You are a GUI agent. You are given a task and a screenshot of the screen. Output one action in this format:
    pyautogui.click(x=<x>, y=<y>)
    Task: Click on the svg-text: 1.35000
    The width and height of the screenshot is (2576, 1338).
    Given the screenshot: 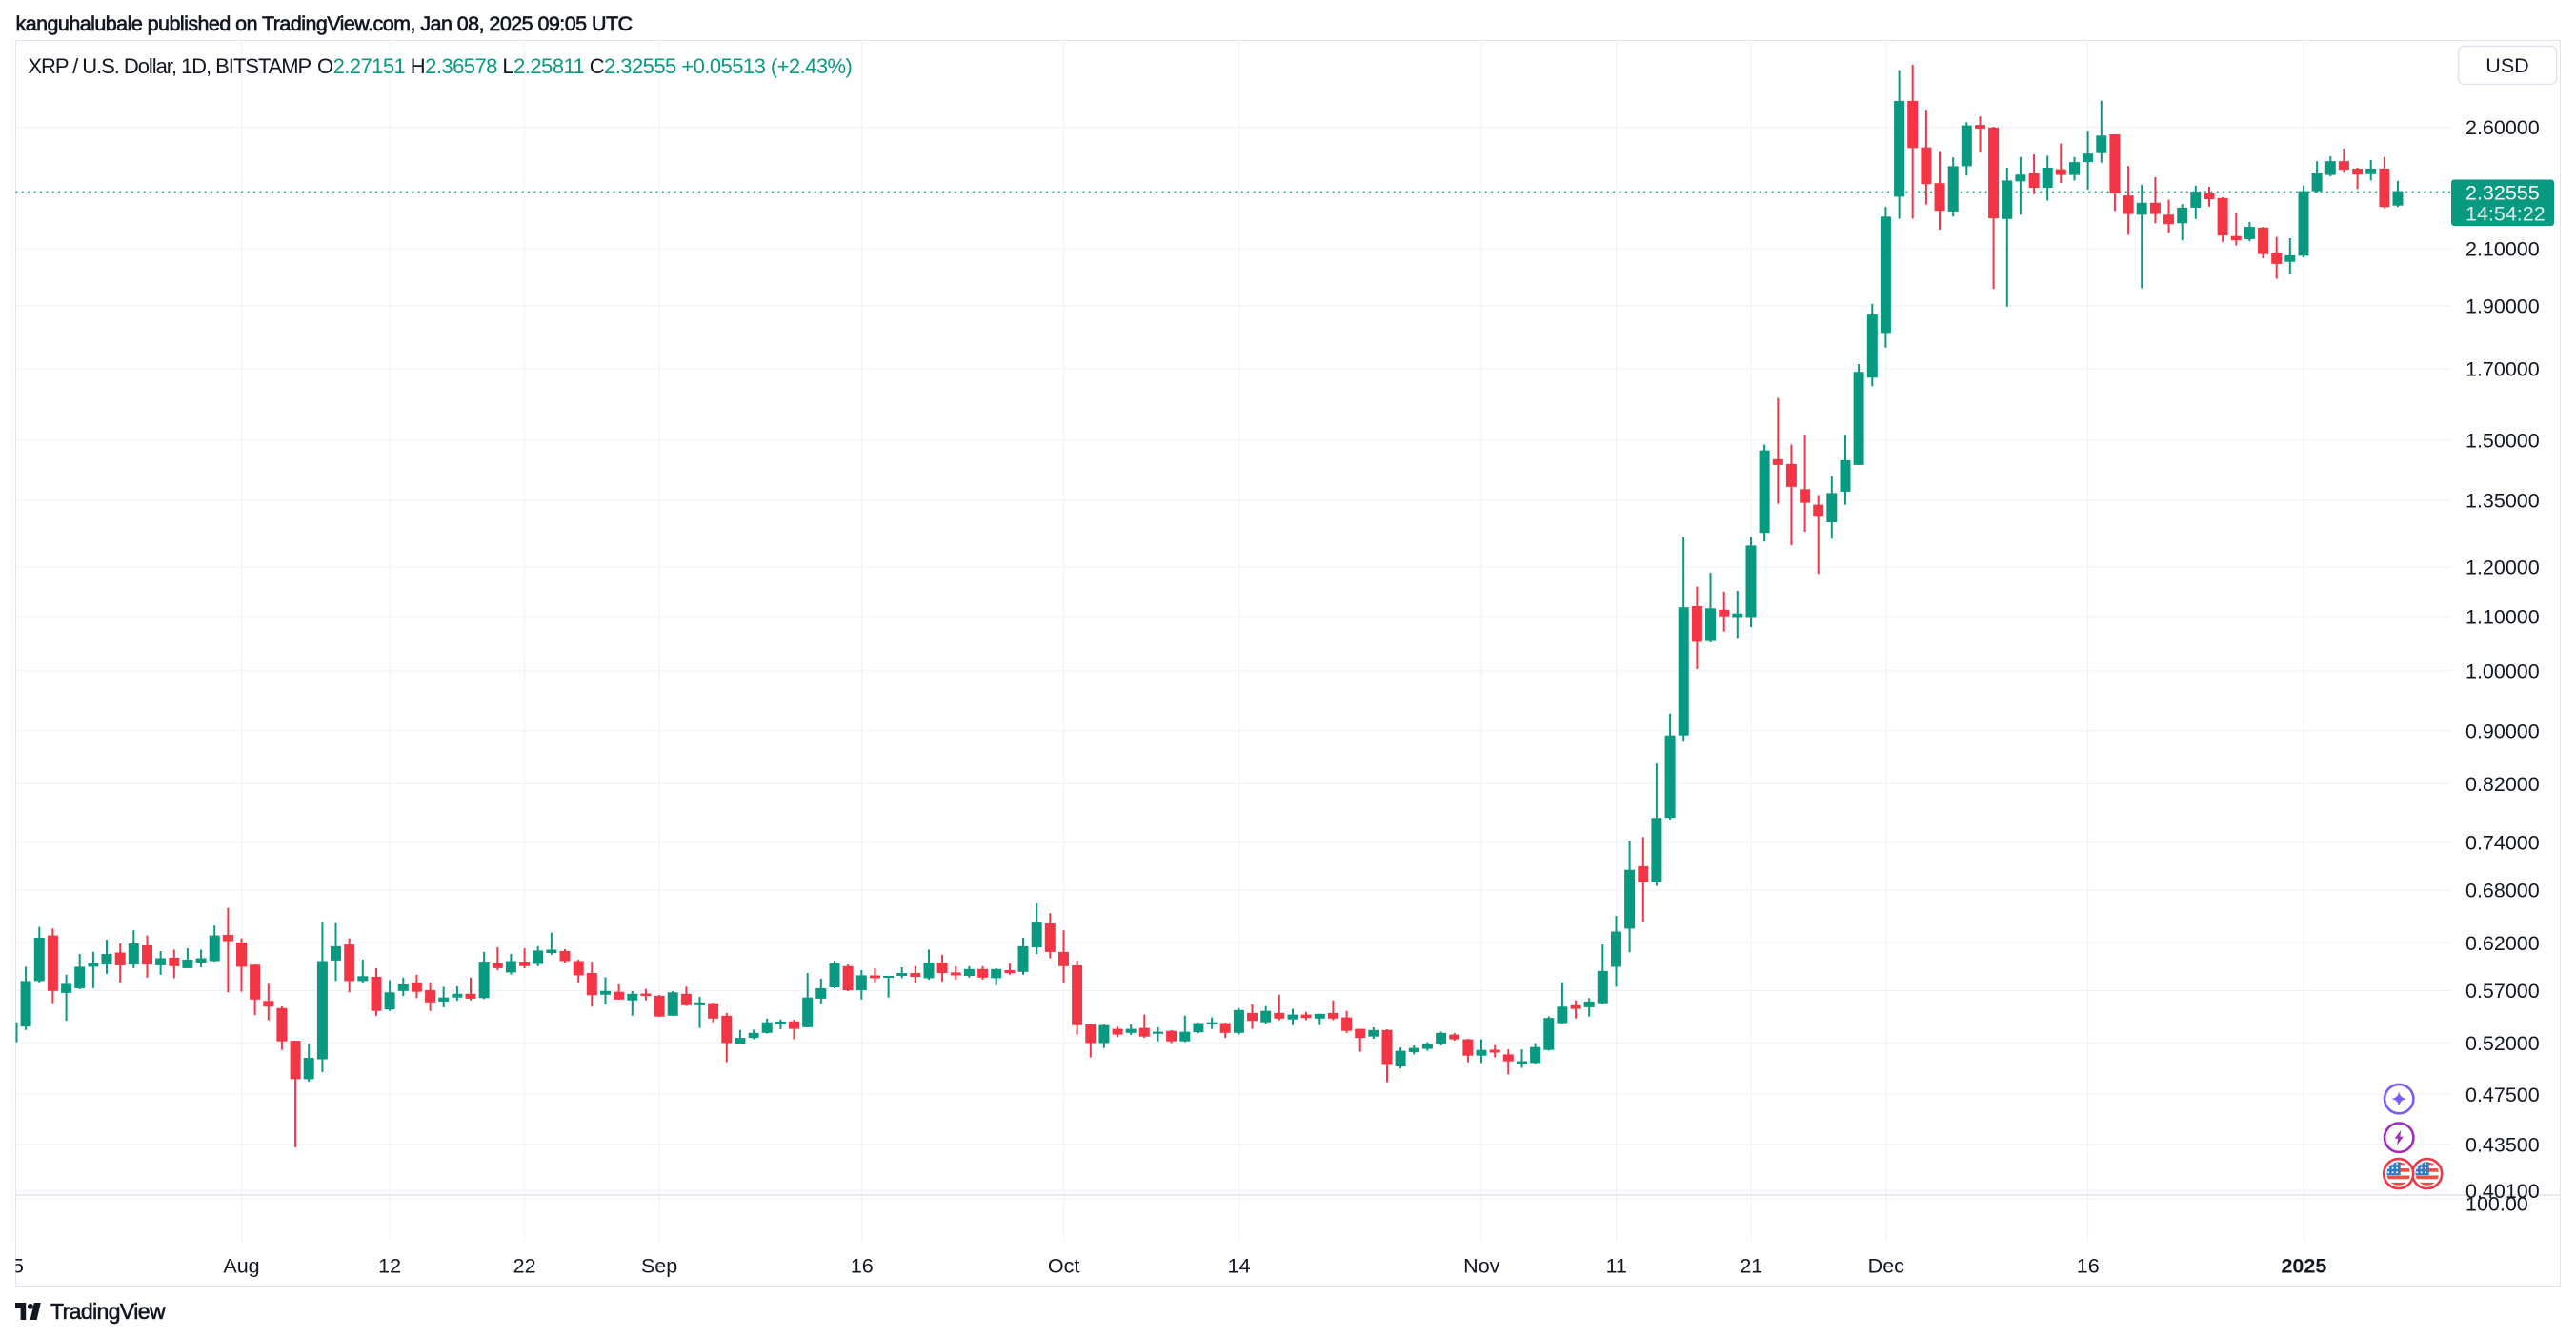 What is the action you would take?
    pyautogui.click(x=2503, y=500)
    